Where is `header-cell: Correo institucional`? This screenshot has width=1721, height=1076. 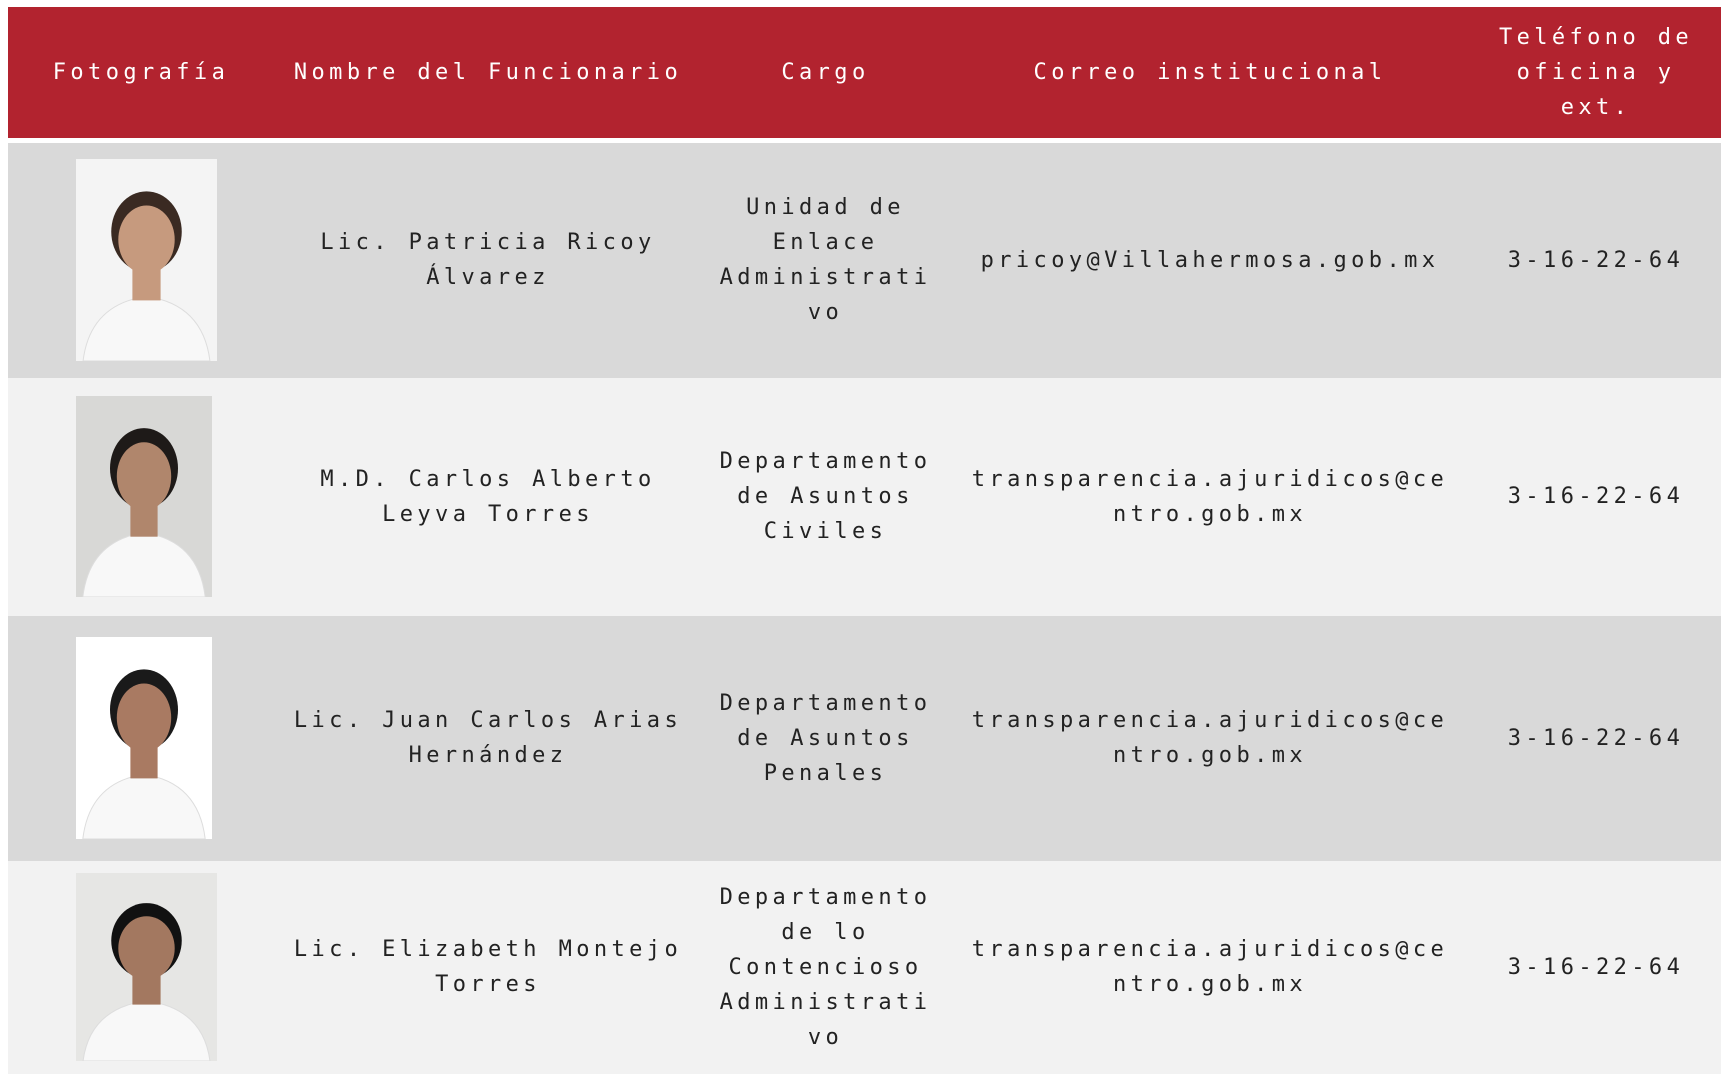
header-cell: Correo institucional is located at coordinates (1210, 75).